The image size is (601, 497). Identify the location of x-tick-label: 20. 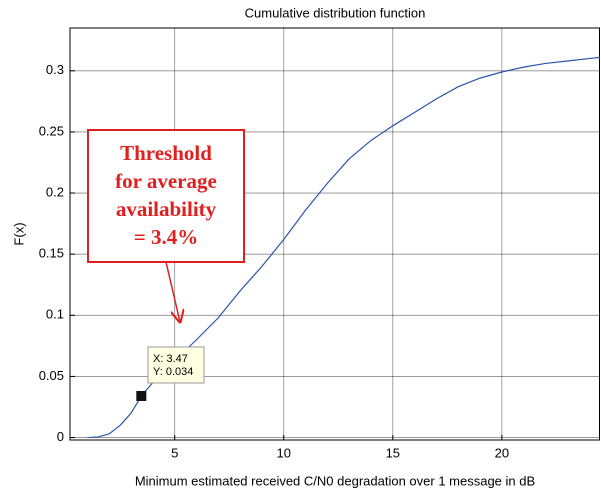
(502, 452).